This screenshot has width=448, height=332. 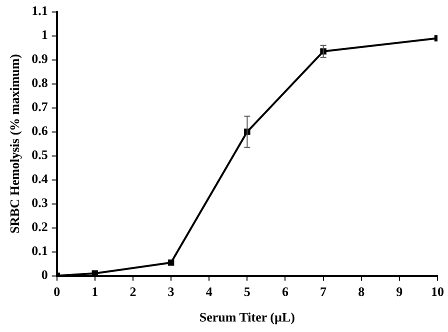 What do you see at coordinates (400, 291) in the screenshot?
I see `x-tick-label: 9` at bounding box center [400, 291].